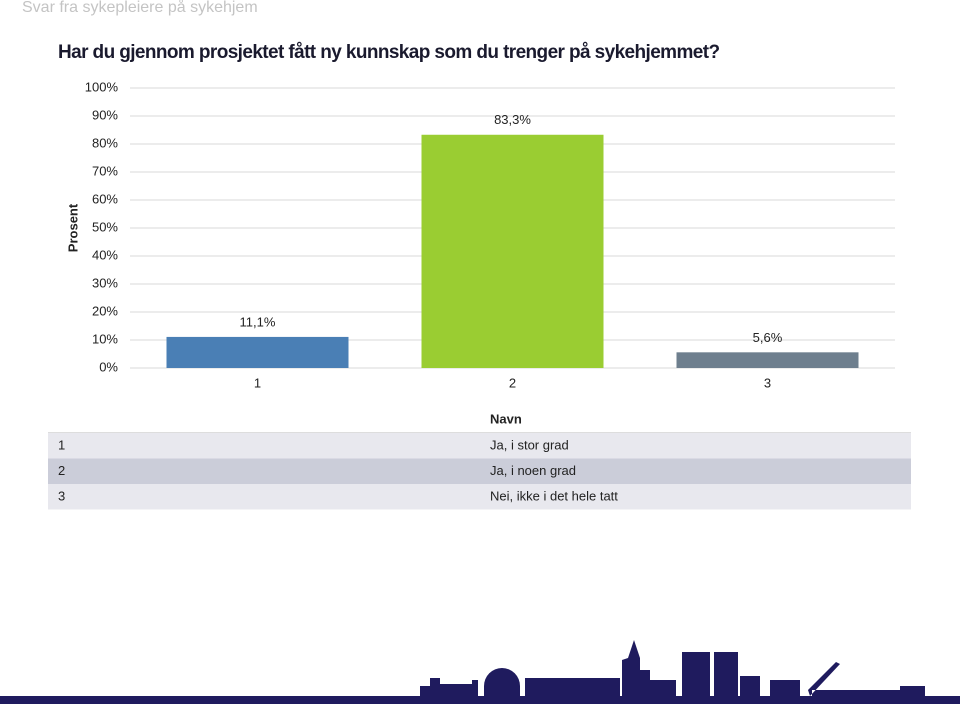 The image size is (960, 704). What do you see at coordinates (105, 114) in the screenshot?
I see `y-tick-label: 90%` at bounding box center [105, 114].